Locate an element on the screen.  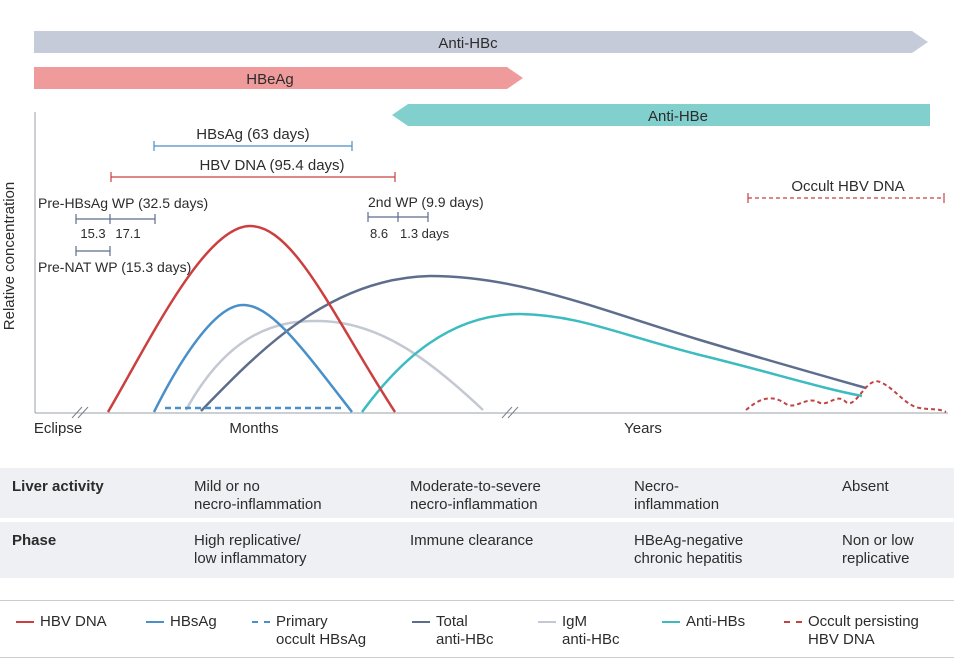
legend-igm-anti-hbc-swatch is located at coordinates (547, 622).